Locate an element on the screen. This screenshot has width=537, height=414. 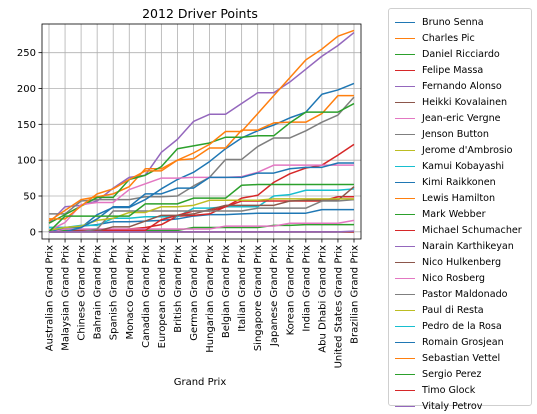
y-axis: 0 50 100 150 200 250 is located at coordinates (29, 143).